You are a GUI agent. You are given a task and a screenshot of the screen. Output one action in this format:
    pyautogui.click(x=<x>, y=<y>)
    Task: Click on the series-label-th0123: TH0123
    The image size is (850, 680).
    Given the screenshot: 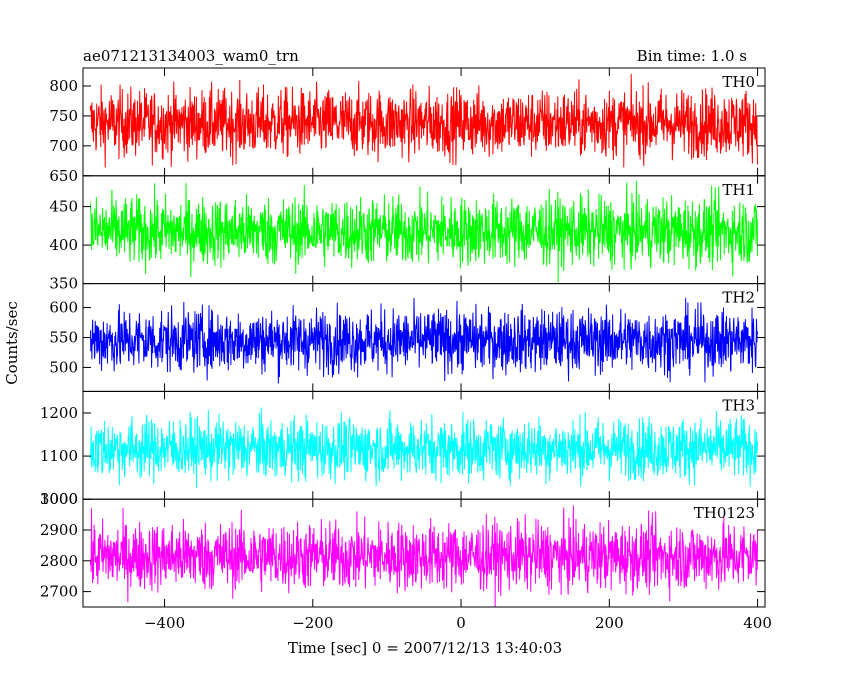 What is the action you would take?
    pyautogui.click(x=724, y=513)
    